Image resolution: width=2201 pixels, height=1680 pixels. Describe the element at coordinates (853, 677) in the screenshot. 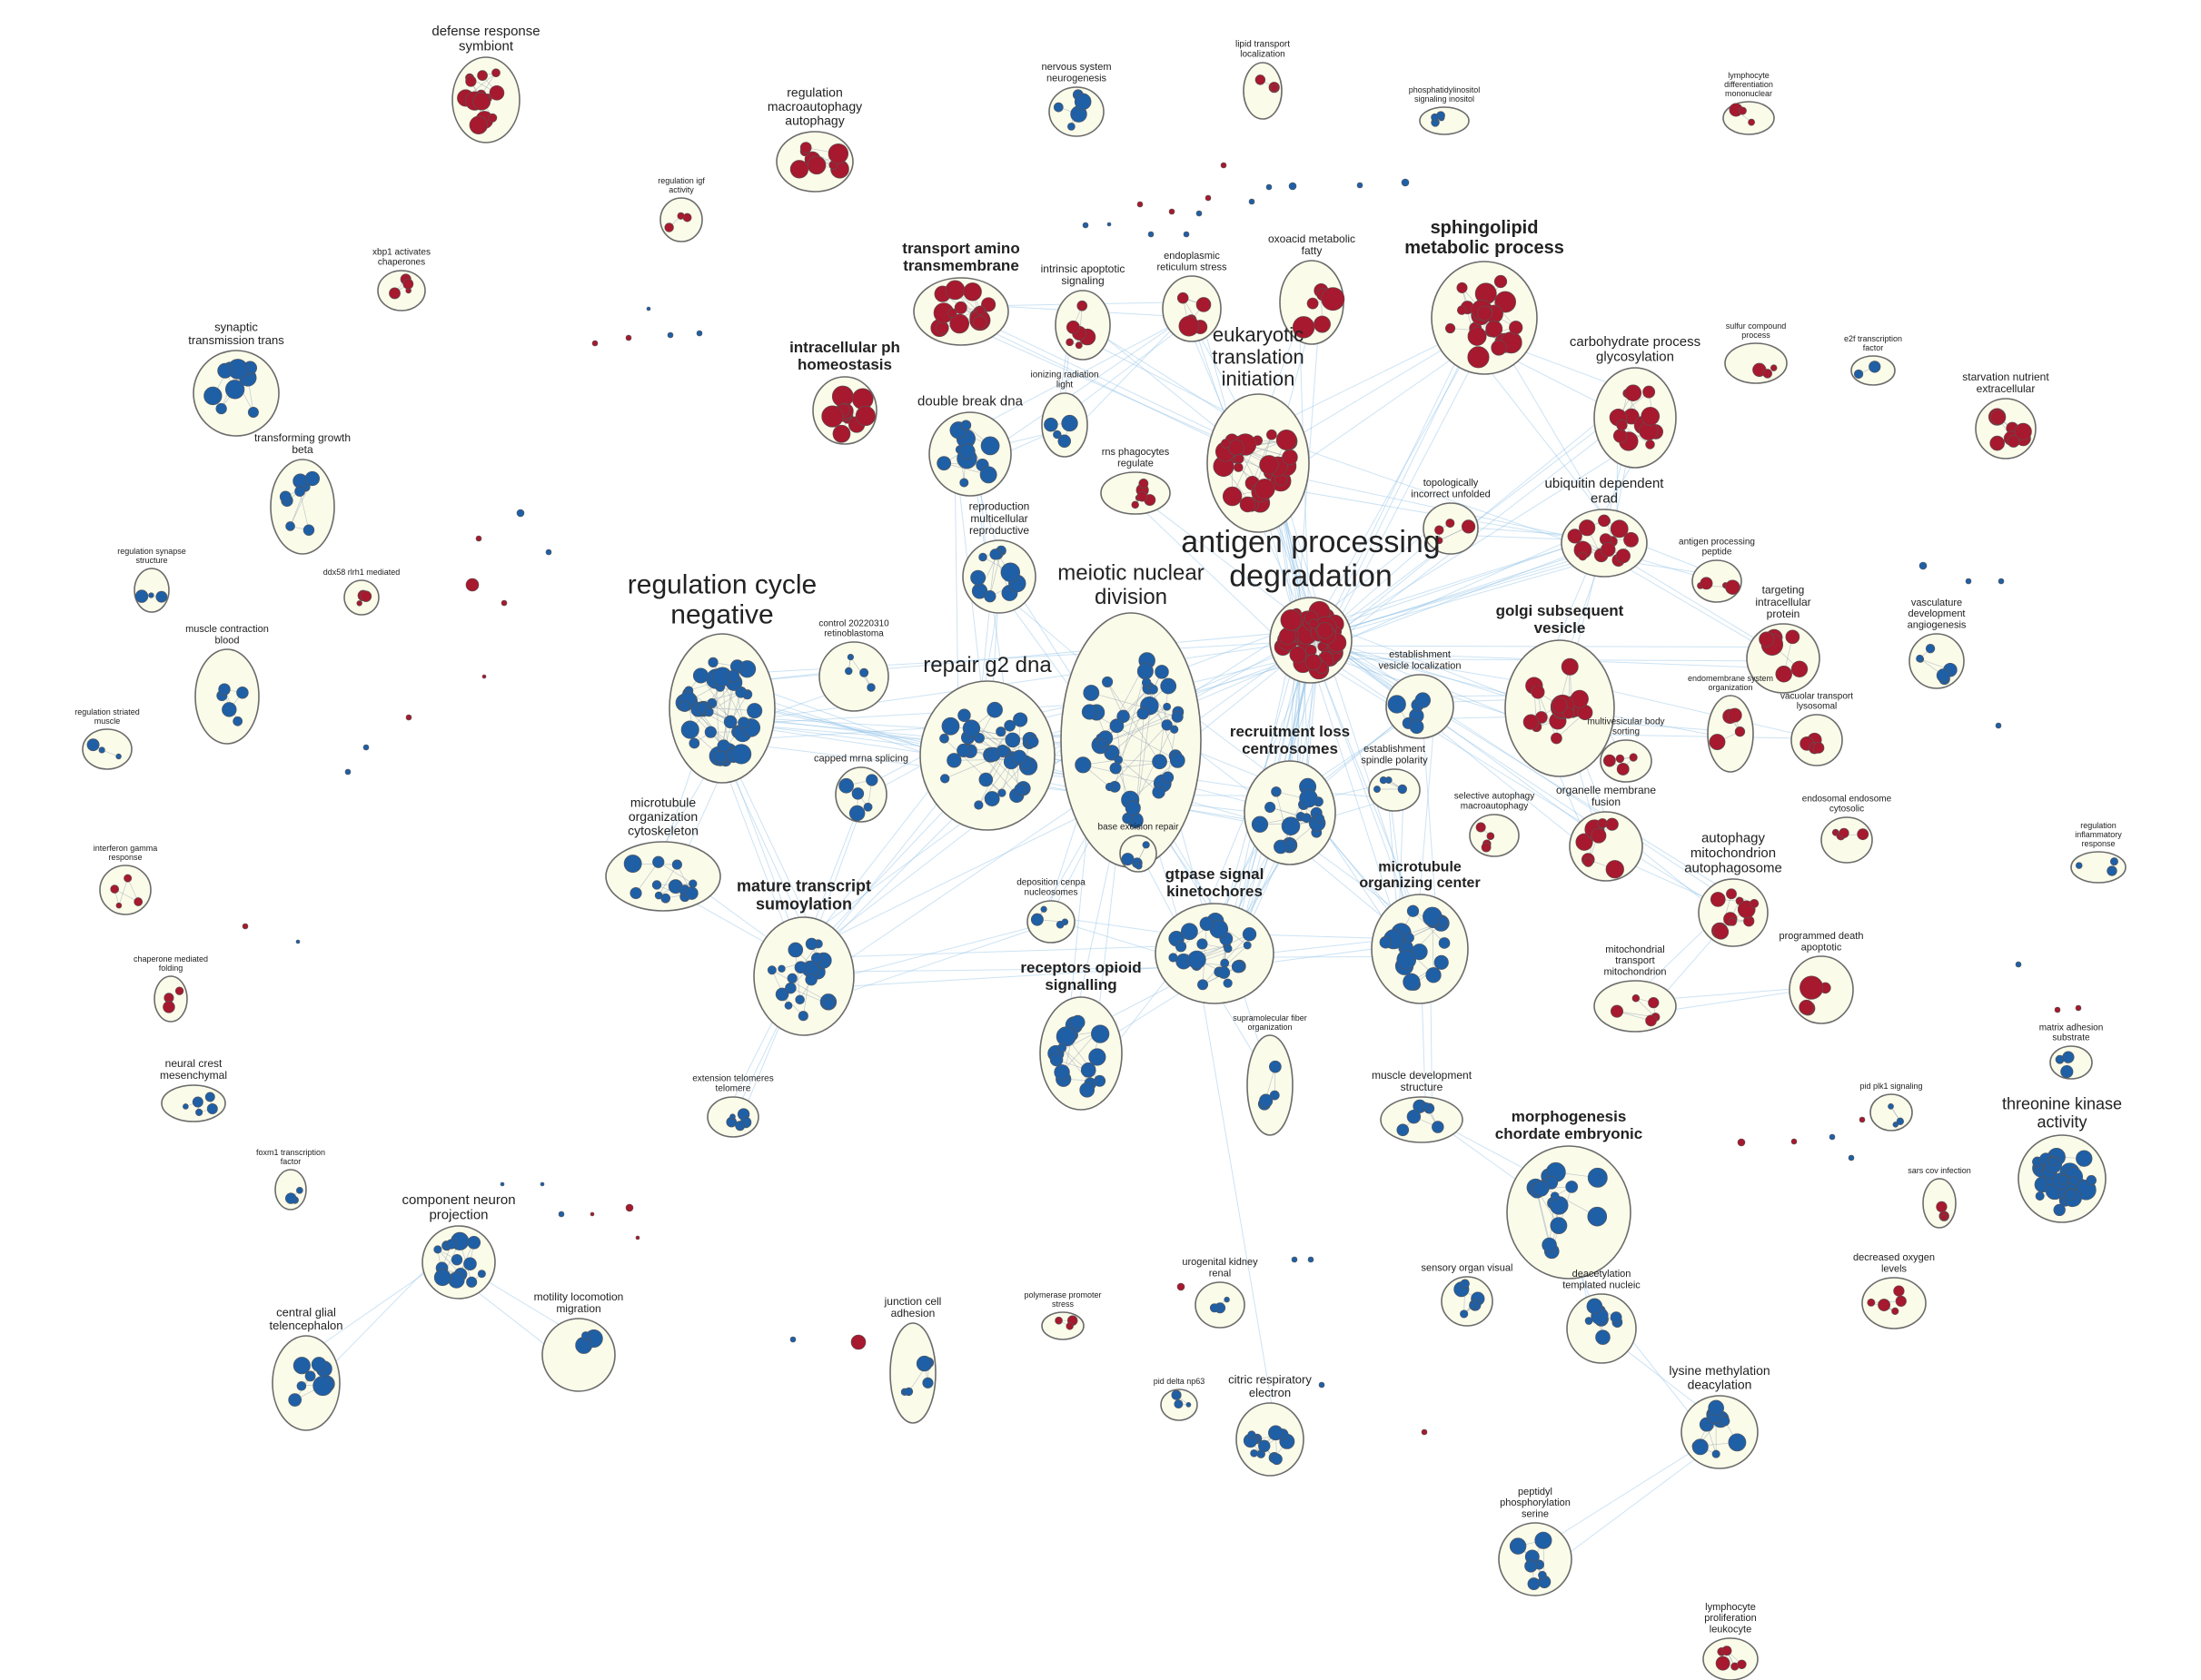

I see `cluster-c33` at that location.